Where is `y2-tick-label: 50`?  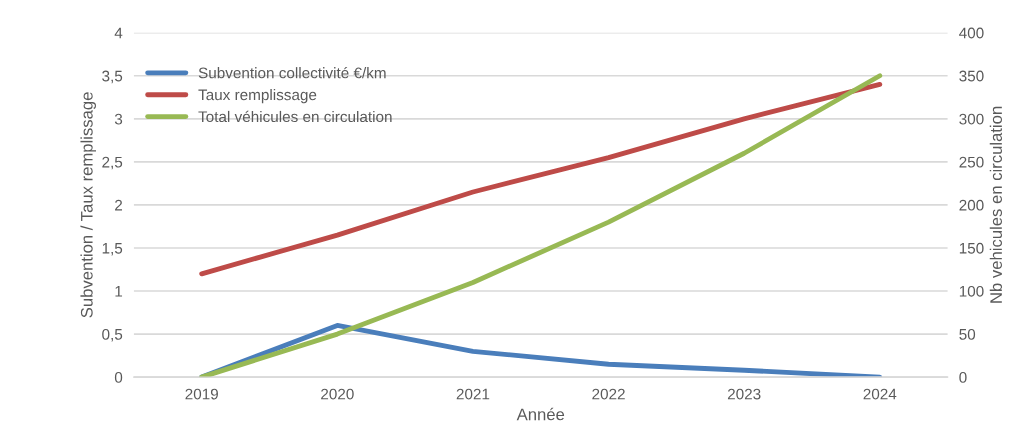
y2-tick-label: 50 is located at coordinates (967, 334).